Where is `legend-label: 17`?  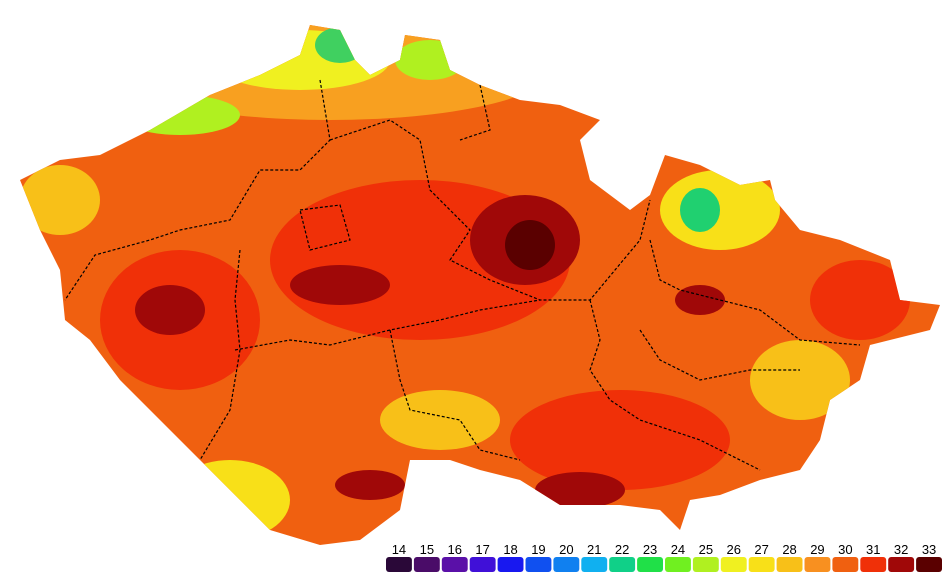 legend-label: 17 is located at coordinates (482, 549).